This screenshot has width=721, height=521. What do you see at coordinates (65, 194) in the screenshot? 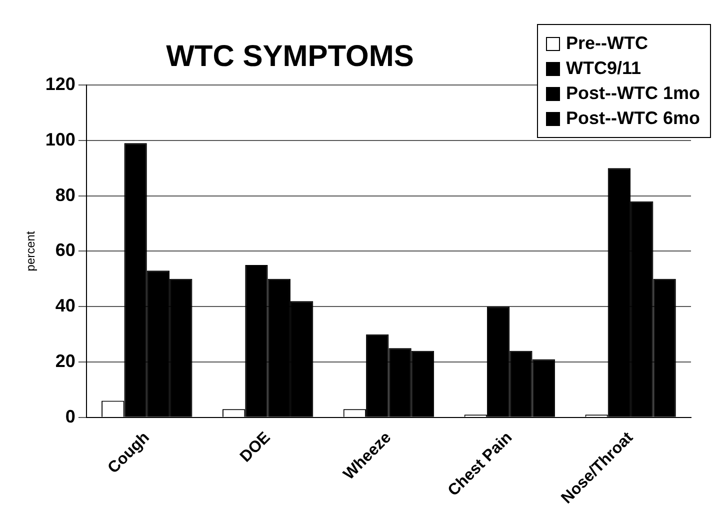
I see `y-tick-label: 80` at bounding box center [65, 194].